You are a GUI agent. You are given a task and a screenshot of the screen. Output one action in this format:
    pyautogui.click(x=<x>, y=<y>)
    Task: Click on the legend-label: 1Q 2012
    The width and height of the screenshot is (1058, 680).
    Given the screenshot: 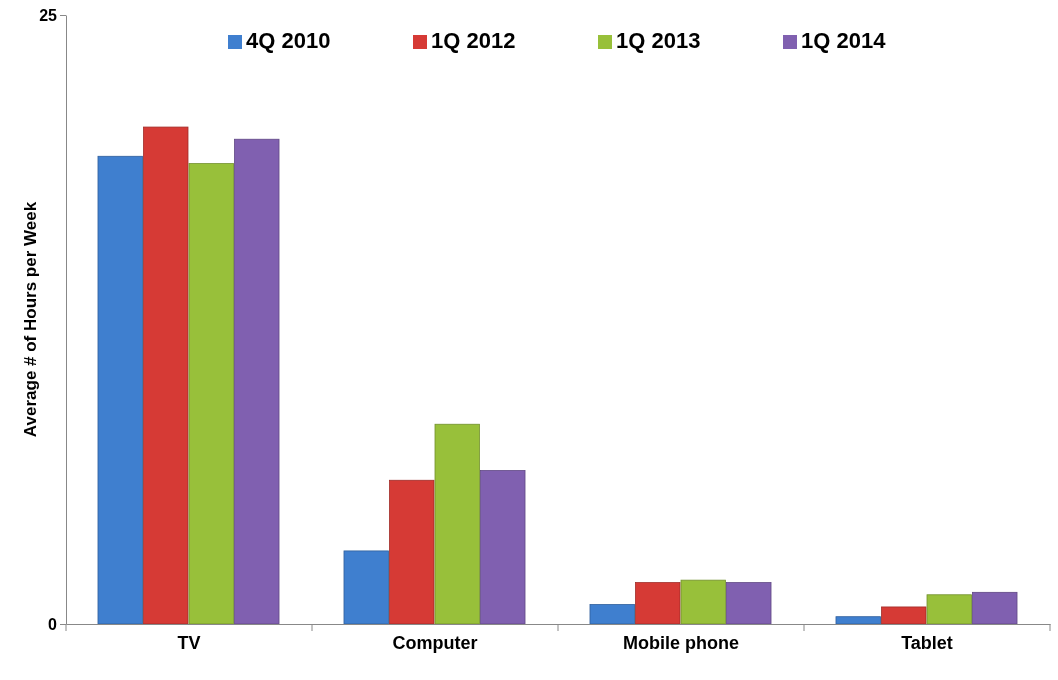 What is the action you would take?
    pyautogui.click(x=473, y=40)
    